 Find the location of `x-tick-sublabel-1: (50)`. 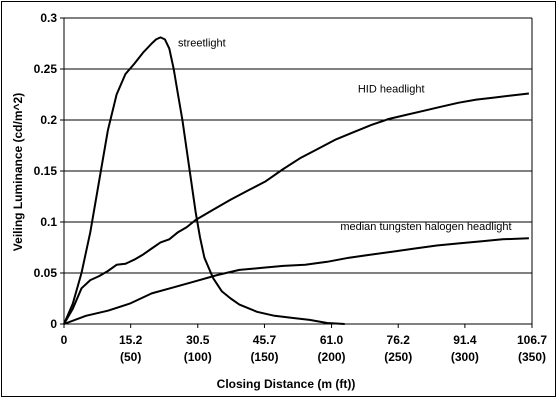

x-tick-sublabel-1: (50) is located at coordinates (130, 357).